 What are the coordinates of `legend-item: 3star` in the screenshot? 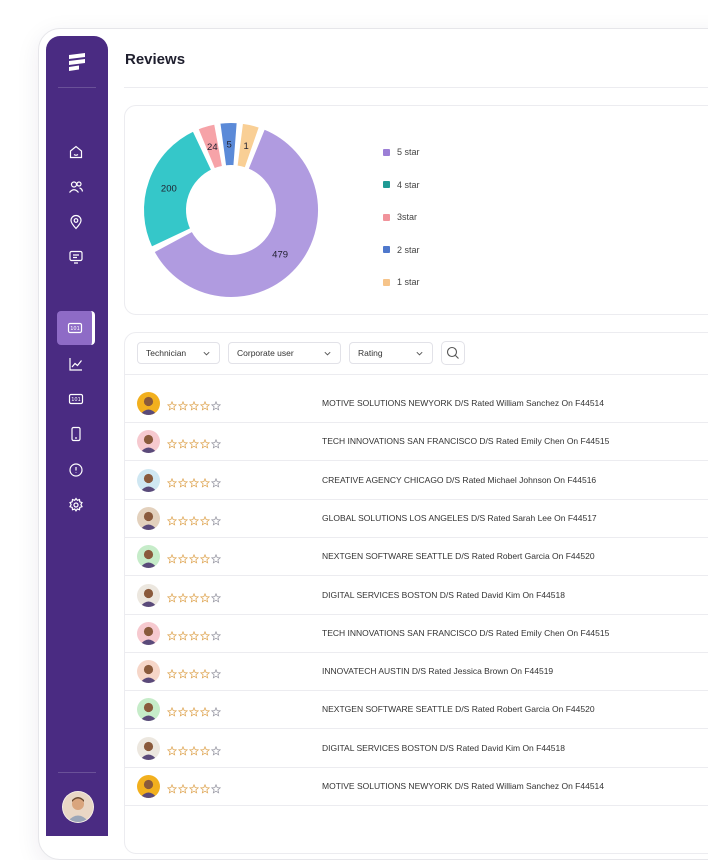 It's located at (401, 217).